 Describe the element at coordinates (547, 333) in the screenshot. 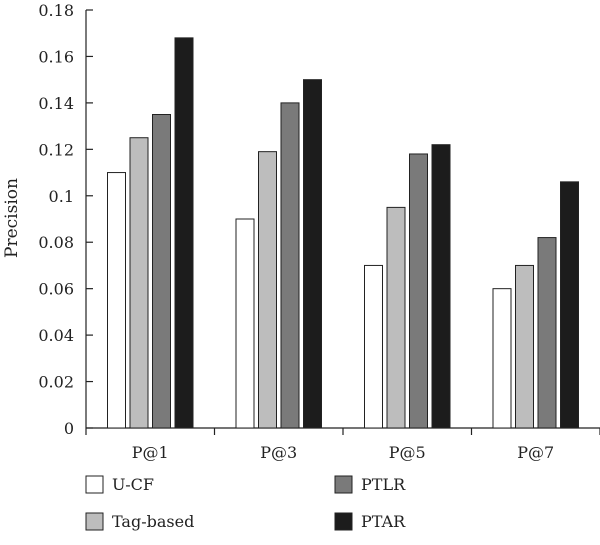

I see `bar-ptlr-p7` at that location.